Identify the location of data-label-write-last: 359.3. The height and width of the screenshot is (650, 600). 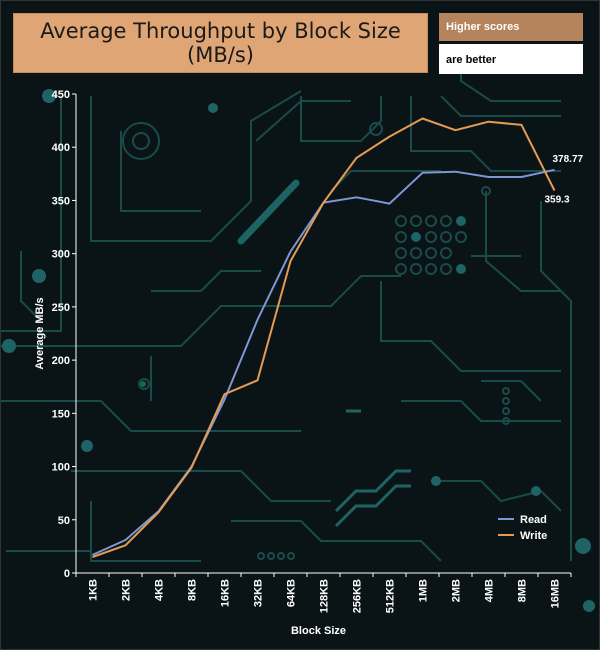
(557, 200).